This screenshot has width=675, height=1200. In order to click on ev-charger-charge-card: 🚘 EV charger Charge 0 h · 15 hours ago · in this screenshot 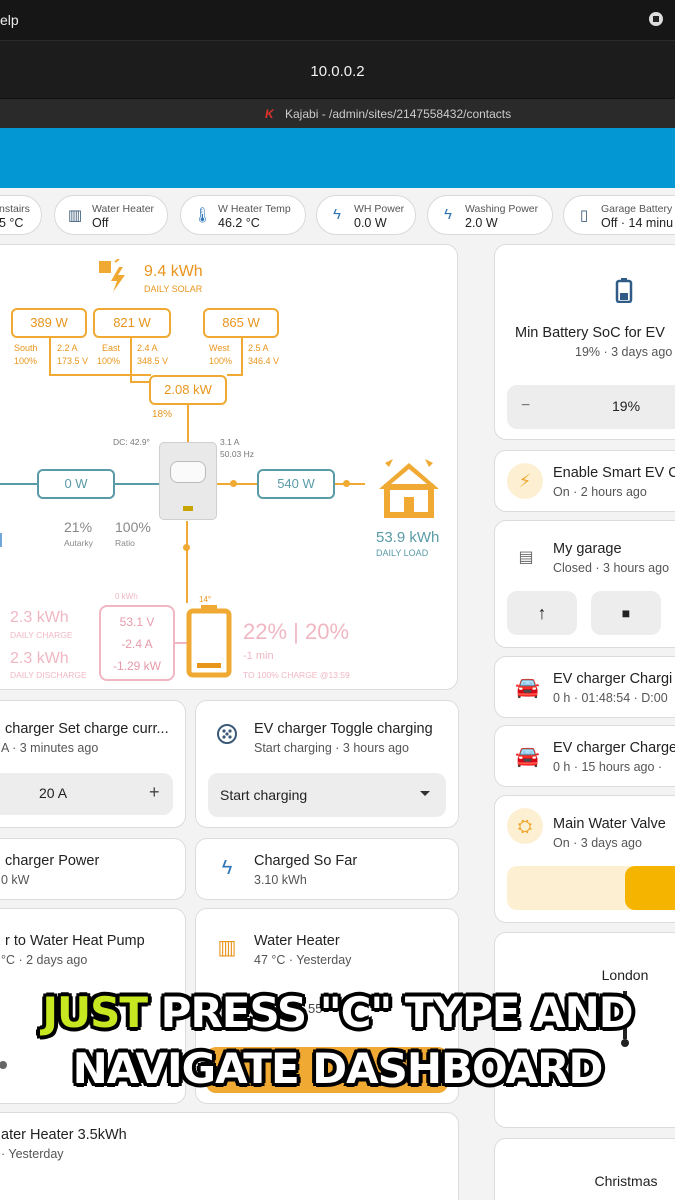, I will do `click(584, 756)`.